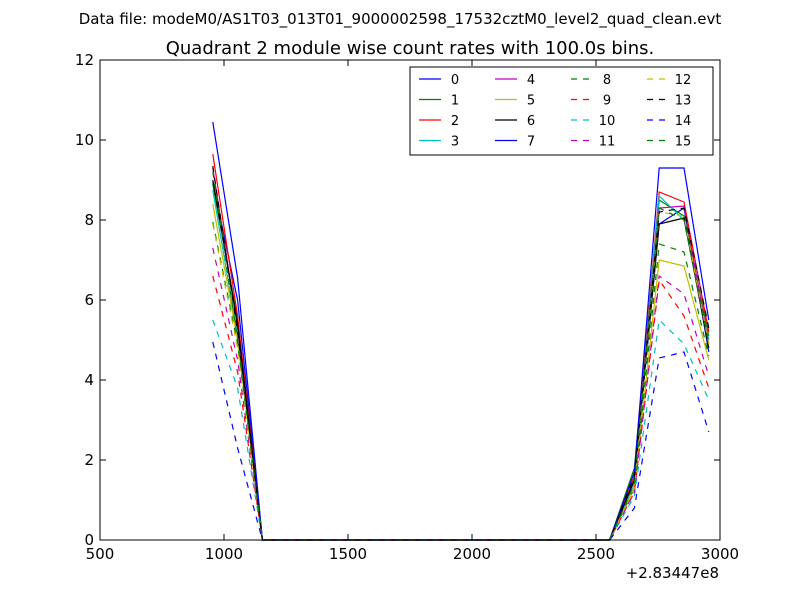 This screenshot has height=600, width=800. What do you see at coordinates (89, 460) in the screenshot?
I see `y-tick-label: 2` at bounding box center [89, 460].